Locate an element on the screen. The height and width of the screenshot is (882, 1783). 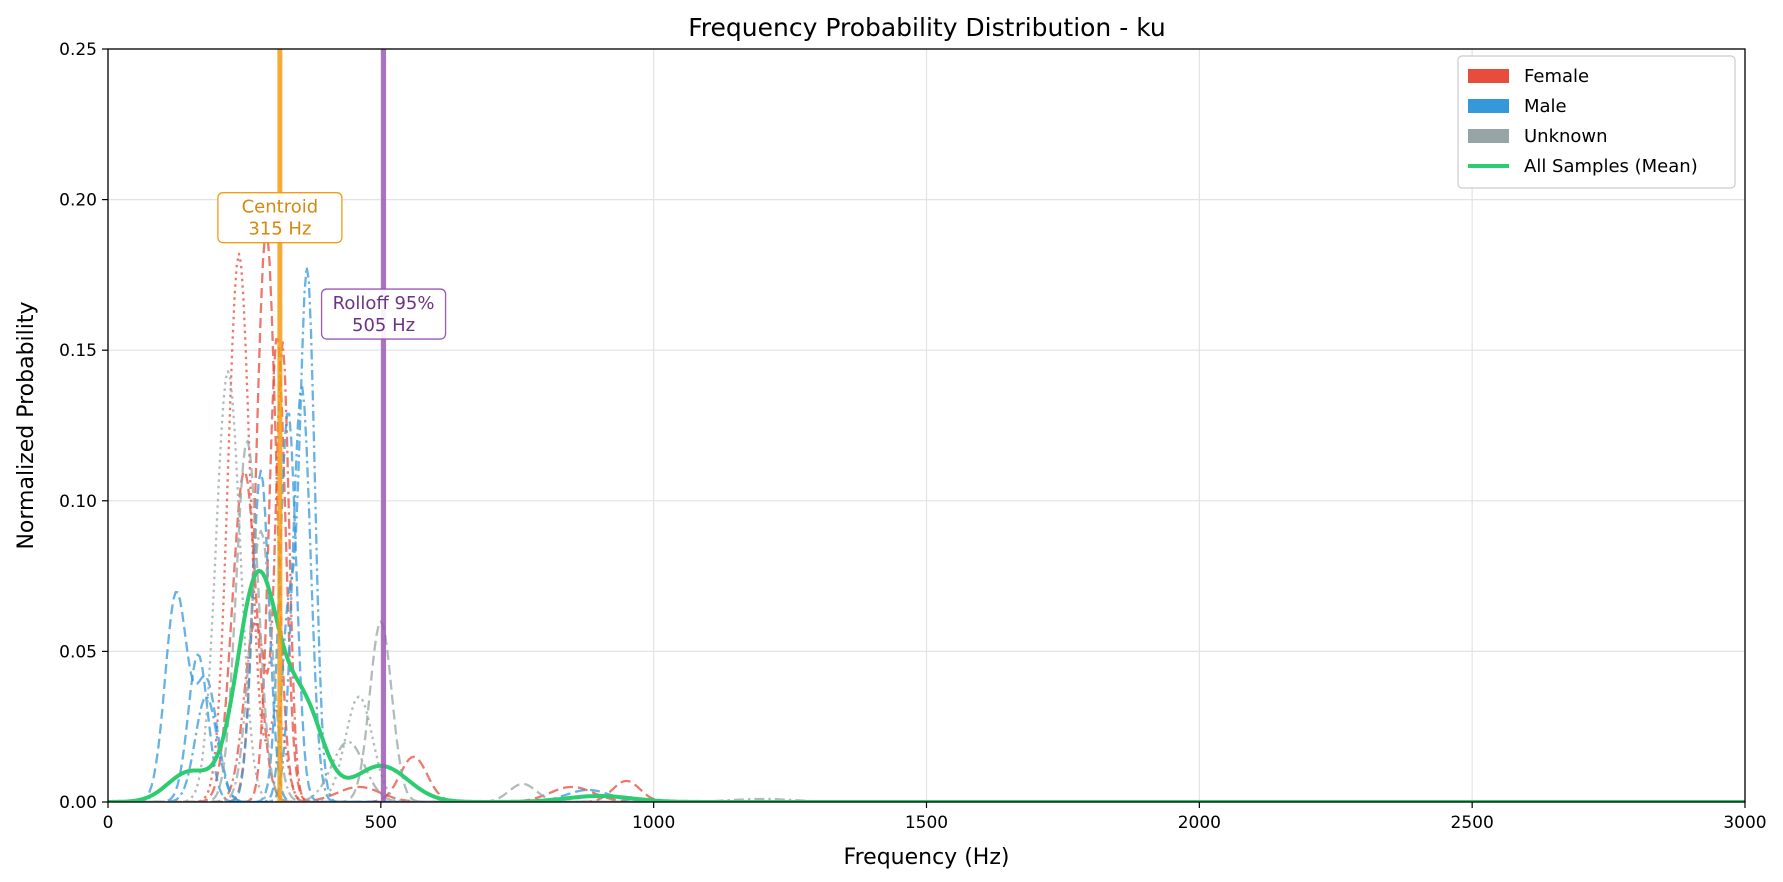
y-tick-label: 0.15 is located at coordinates (78, 351).